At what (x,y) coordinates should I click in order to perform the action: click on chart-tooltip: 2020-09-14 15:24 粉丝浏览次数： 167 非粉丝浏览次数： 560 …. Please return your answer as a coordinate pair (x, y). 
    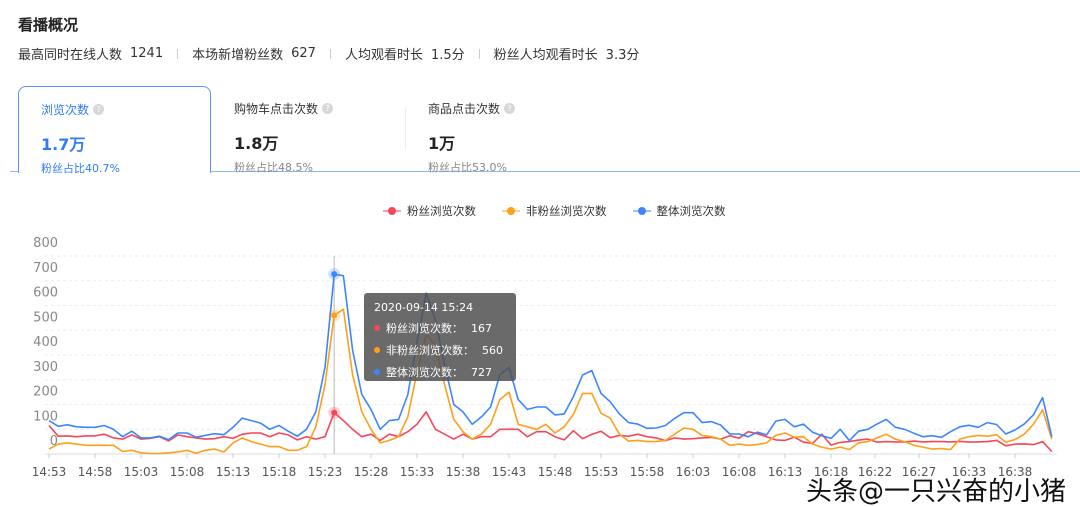
    Looking at the image, I should click on (440, 337).